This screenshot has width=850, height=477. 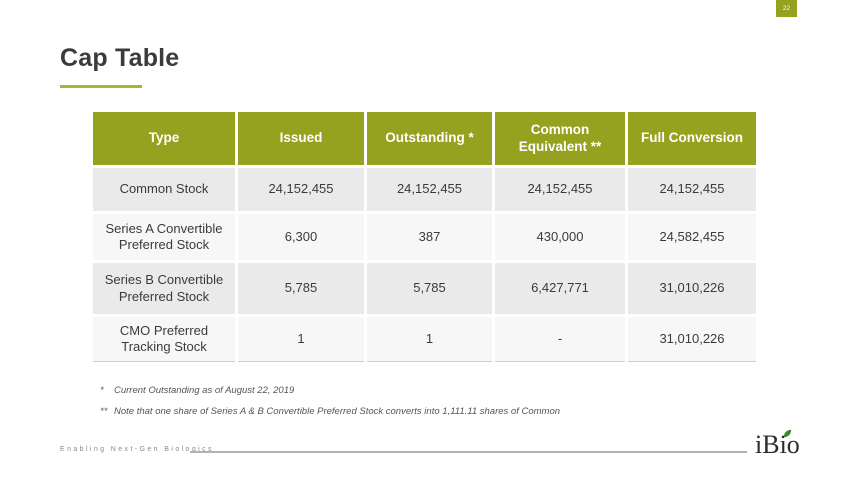 I want to click on footnote-marker: **, so click(x=104, y=411).